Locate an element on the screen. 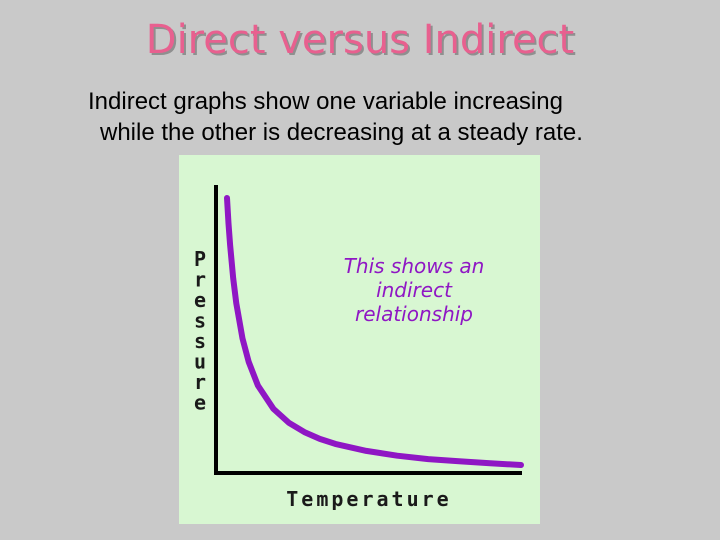  y-axis-label-letter: u is located at coordinates (200, 362).